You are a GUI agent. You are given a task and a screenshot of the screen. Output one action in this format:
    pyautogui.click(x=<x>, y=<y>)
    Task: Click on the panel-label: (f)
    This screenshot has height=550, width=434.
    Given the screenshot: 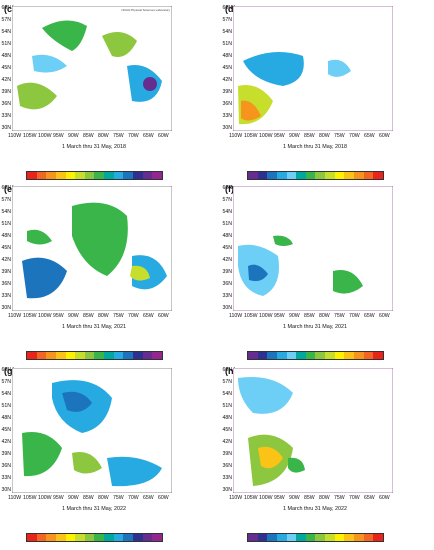 What is the action you would take?
    pyautogui.click(x=229, y=189)
    